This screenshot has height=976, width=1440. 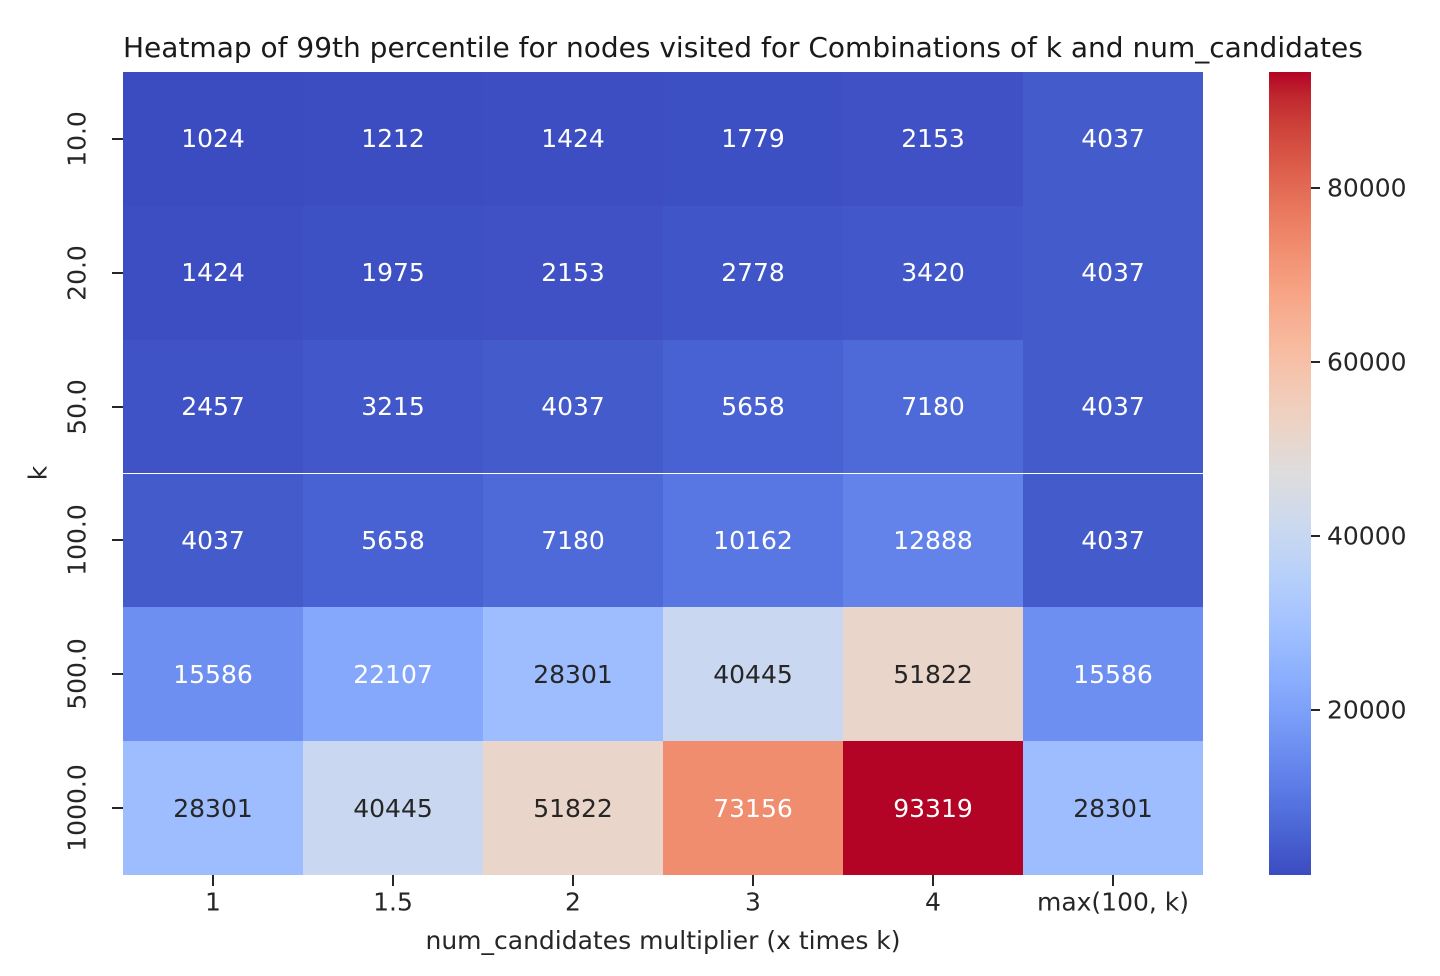 I want to click on heatmap-cell: 1024, so click(x=213, y=139).